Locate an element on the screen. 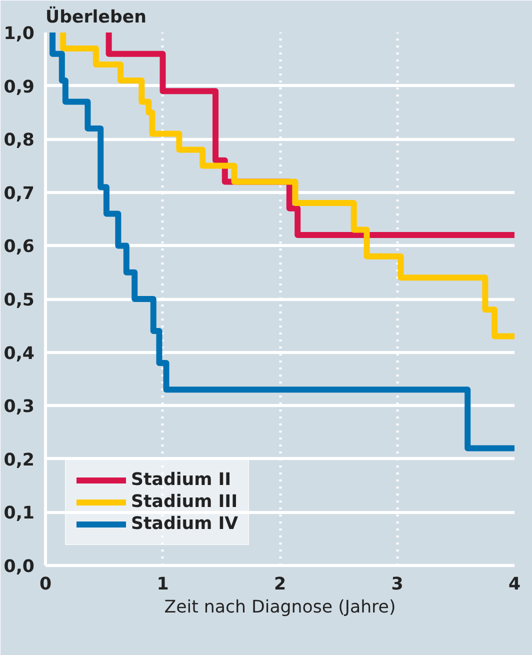 The height and width of the screenshot is (655, 532). y-tick-label: 0,4 is located at coordinates (19, 354).